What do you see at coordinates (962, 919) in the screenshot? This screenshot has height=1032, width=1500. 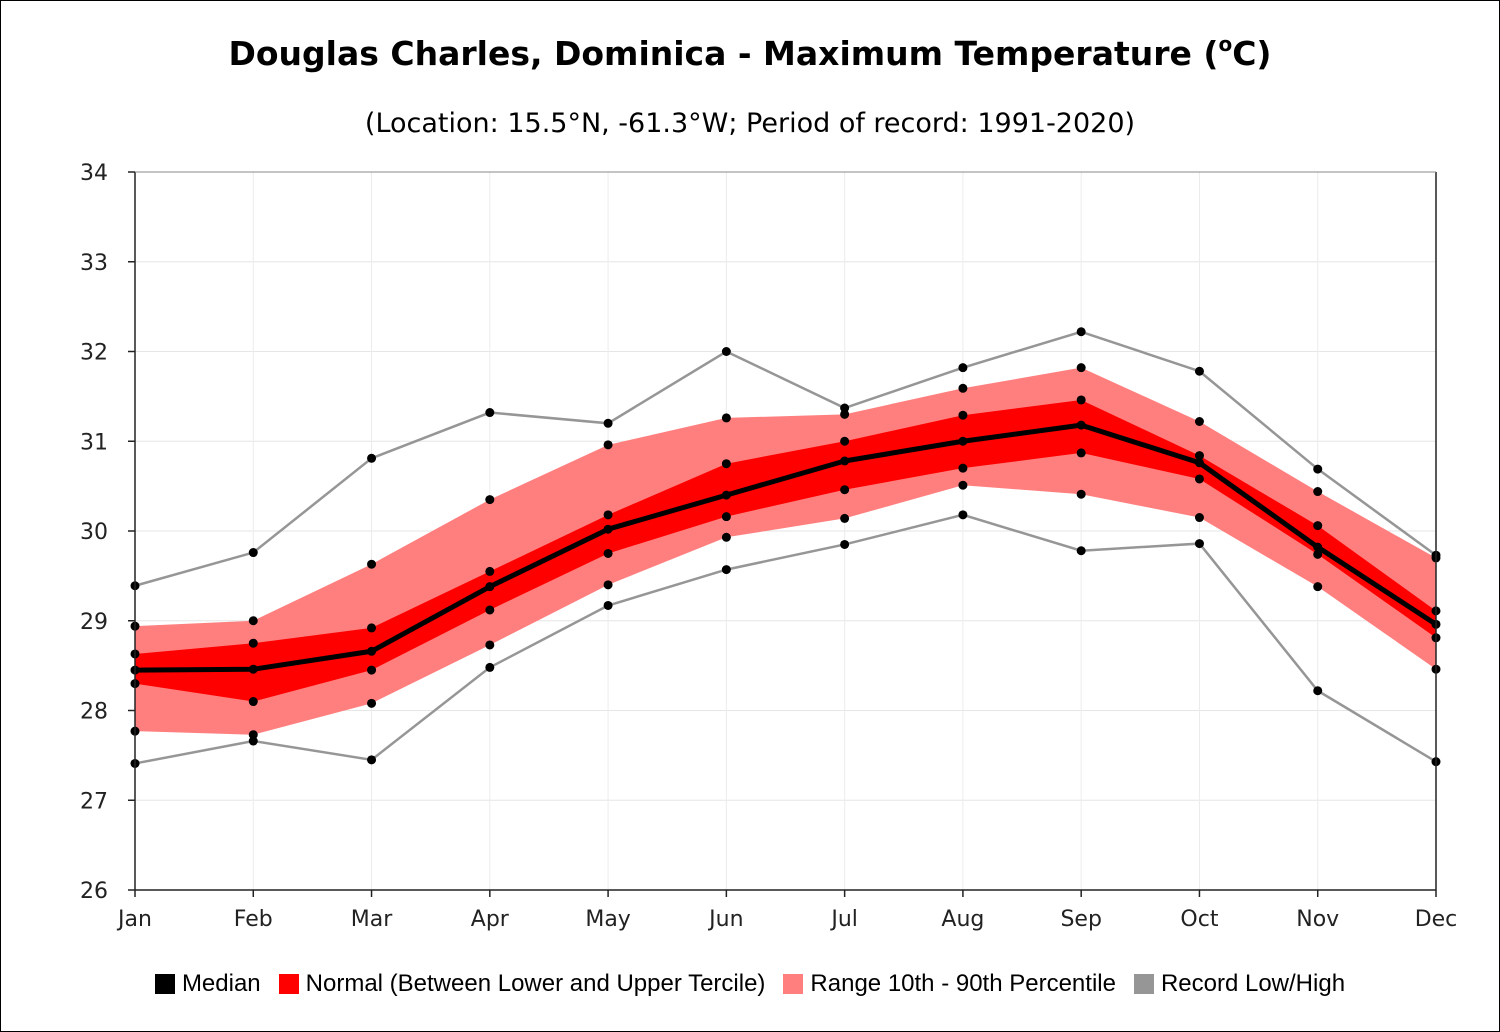 I see `x-tick-label-7: Aug` at bounding box center [962, 919].